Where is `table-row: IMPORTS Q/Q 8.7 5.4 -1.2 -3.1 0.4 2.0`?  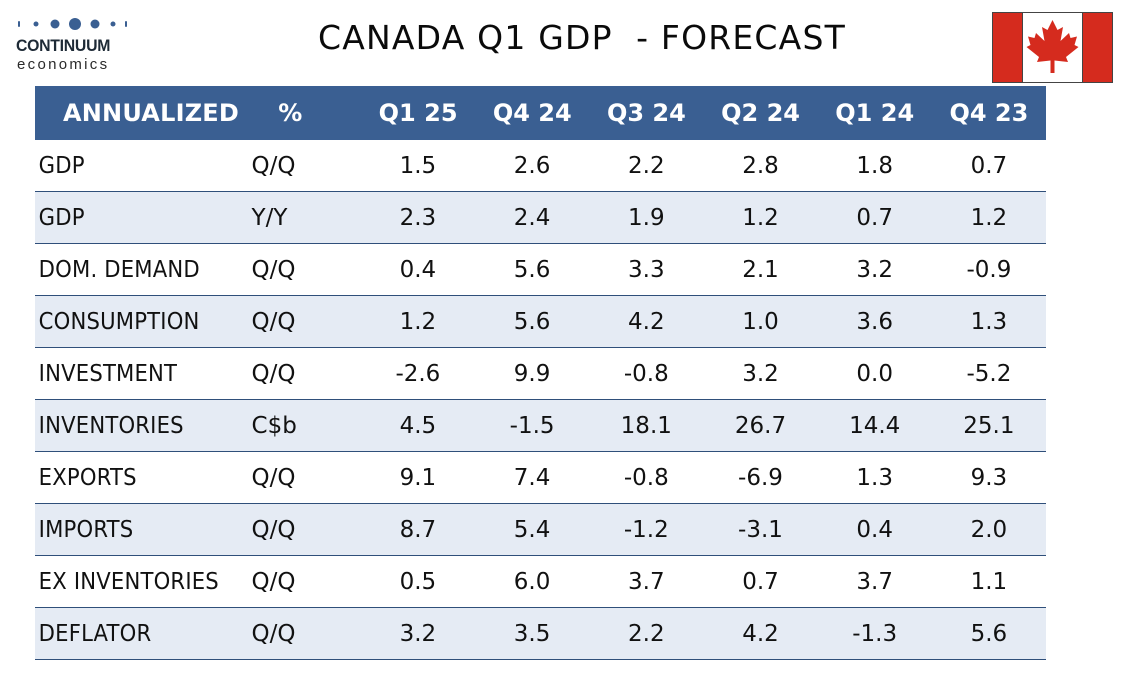 table-row: IMPORTS Q/Q 8.7 5.4 -1.2 -3.1 0.4 2.0 is located at coordinates (540, 530).